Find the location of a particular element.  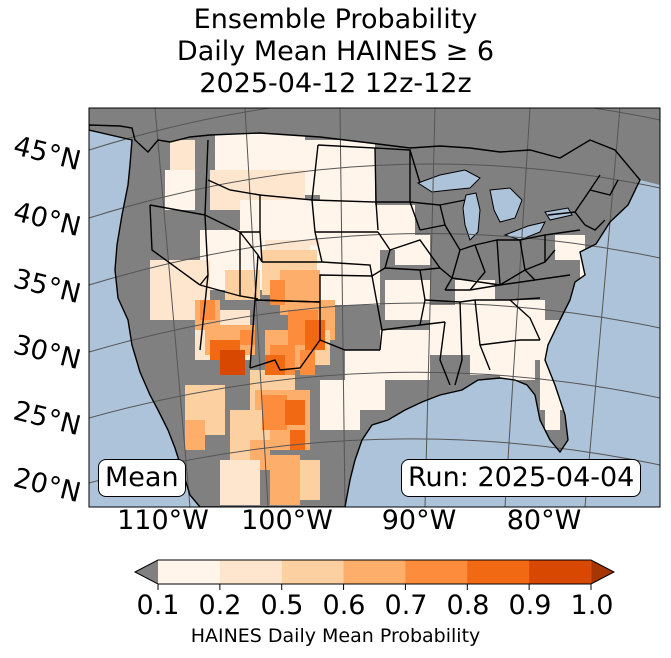

lake-erie is located at coordinates (524, 231).